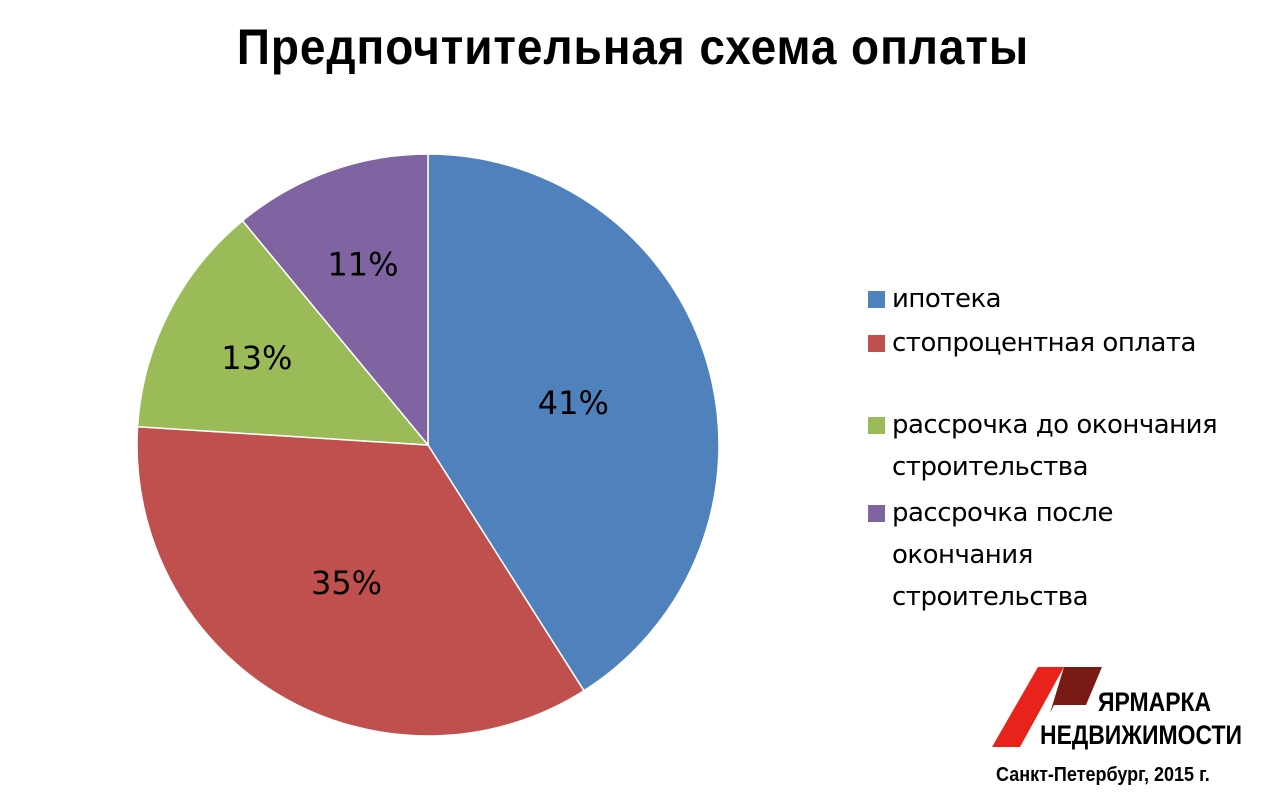 Image resolution: width=1266 pixels, height=805 pixels. Describe the element at coordinates (362, 264) in the screenshot. I see `pie-slice-label-4: 11%` at that location.